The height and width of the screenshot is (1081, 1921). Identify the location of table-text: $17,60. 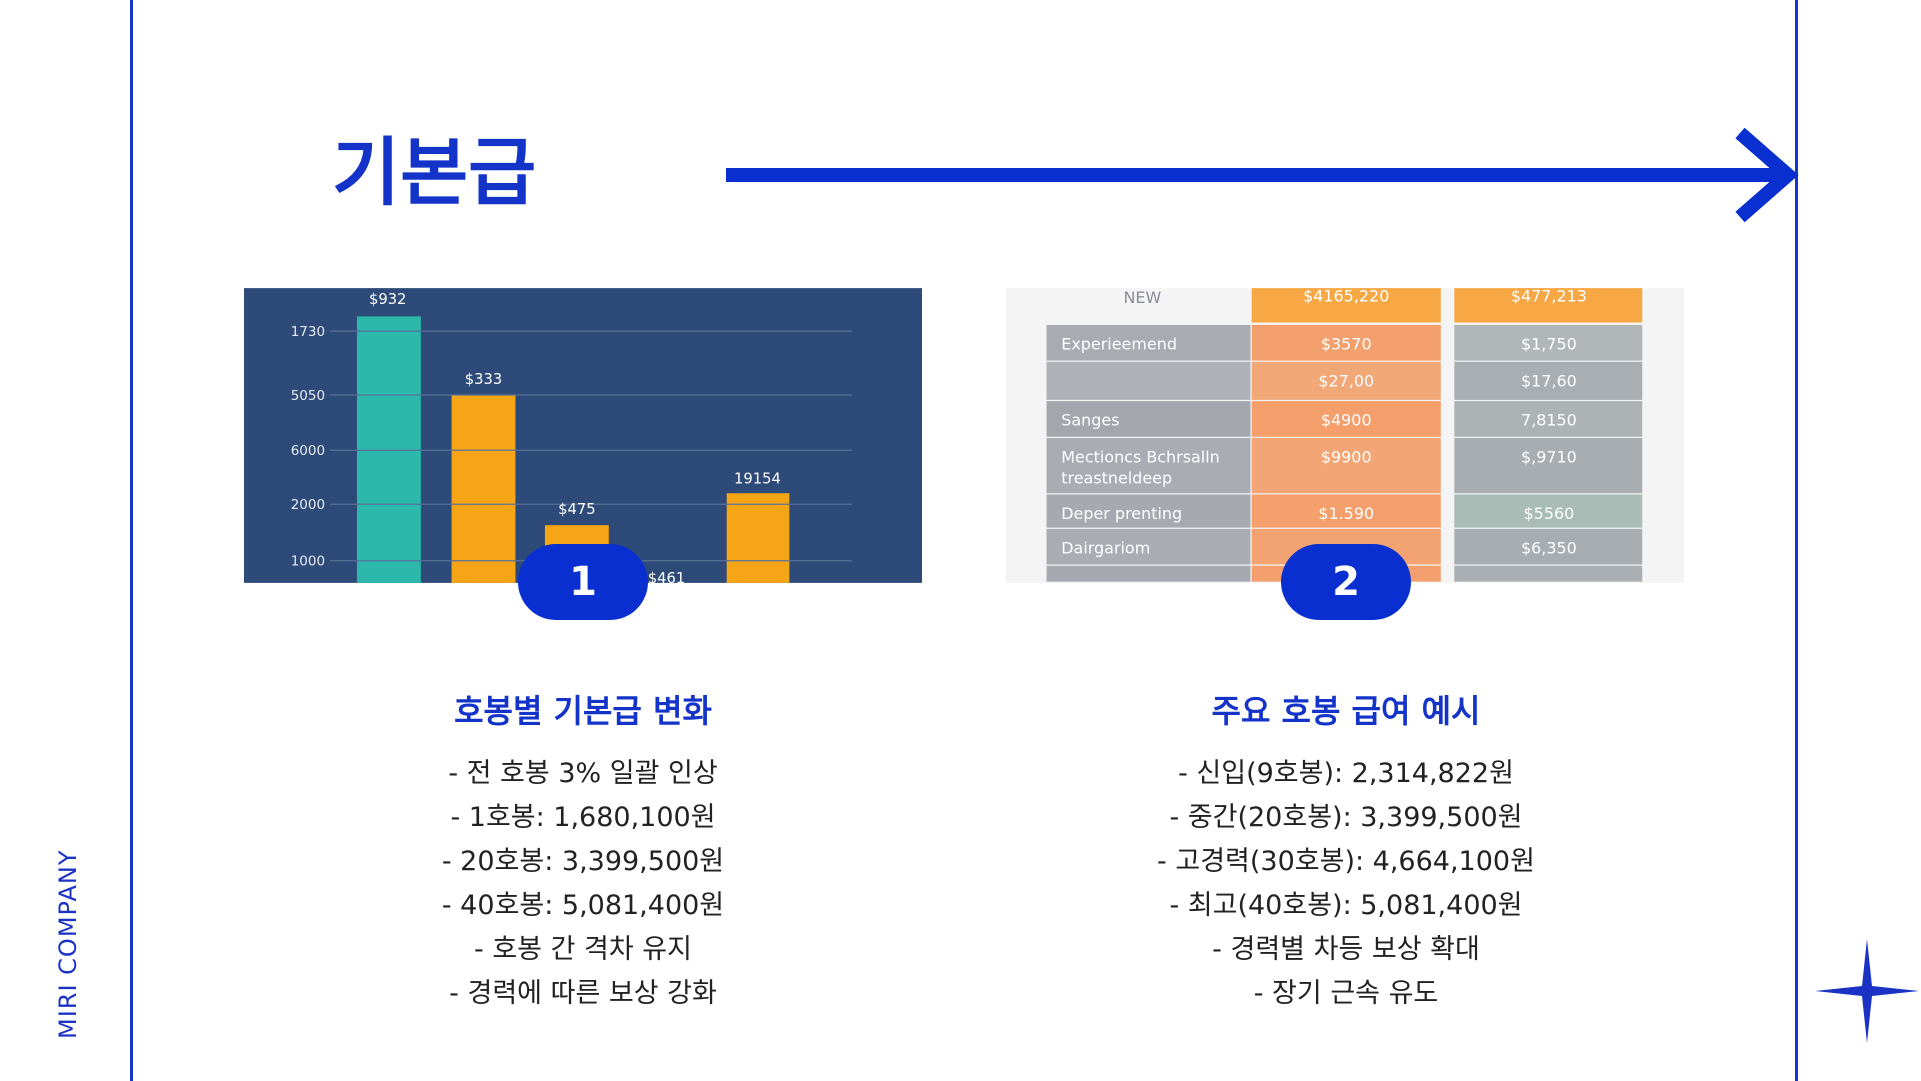
(1549, 380).